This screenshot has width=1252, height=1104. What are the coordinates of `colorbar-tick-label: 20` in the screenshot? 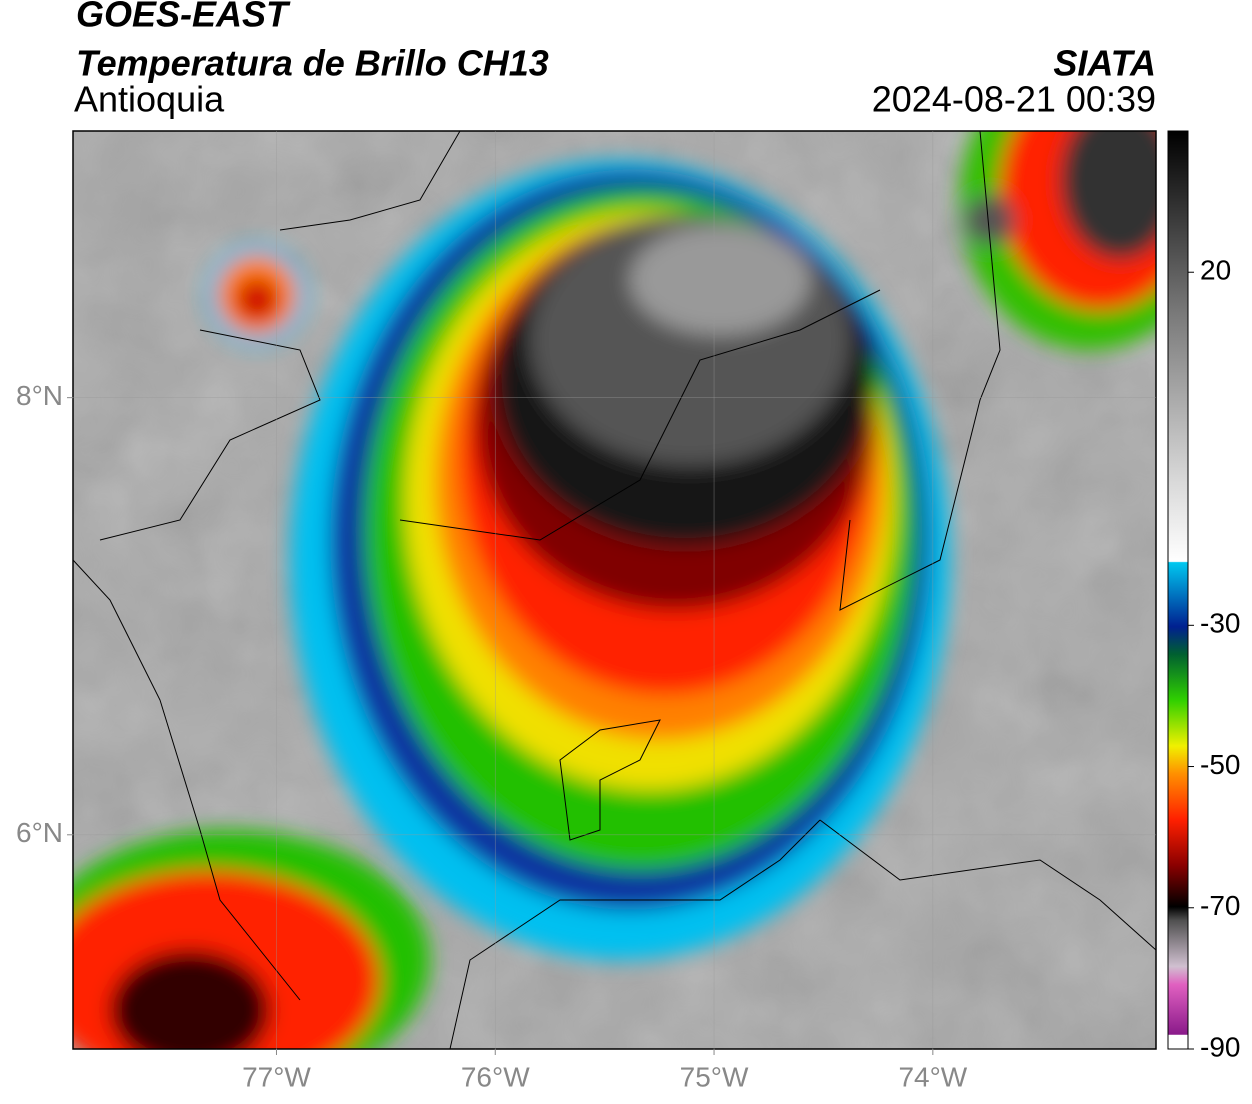 It's located at (1215, 270).